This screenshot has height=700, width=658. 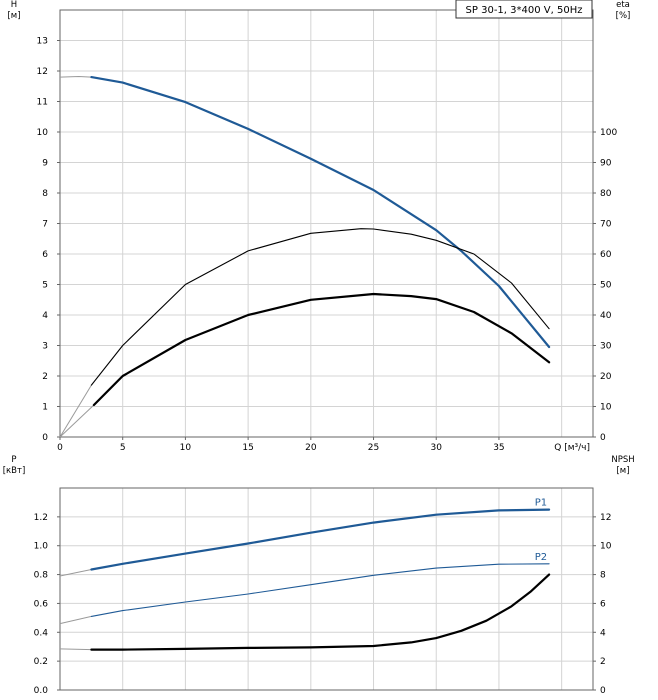 I want to click on series-label-p2: P2, so click(x=541, y=557).